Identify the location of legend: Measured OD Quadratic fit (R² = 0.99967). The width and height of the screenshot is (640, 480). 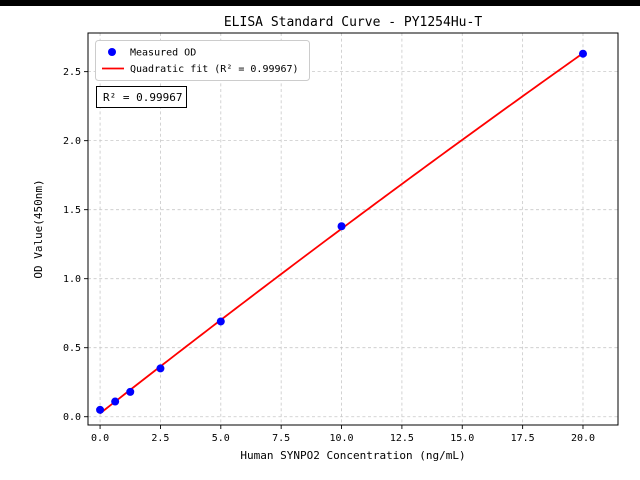
(202, 60).